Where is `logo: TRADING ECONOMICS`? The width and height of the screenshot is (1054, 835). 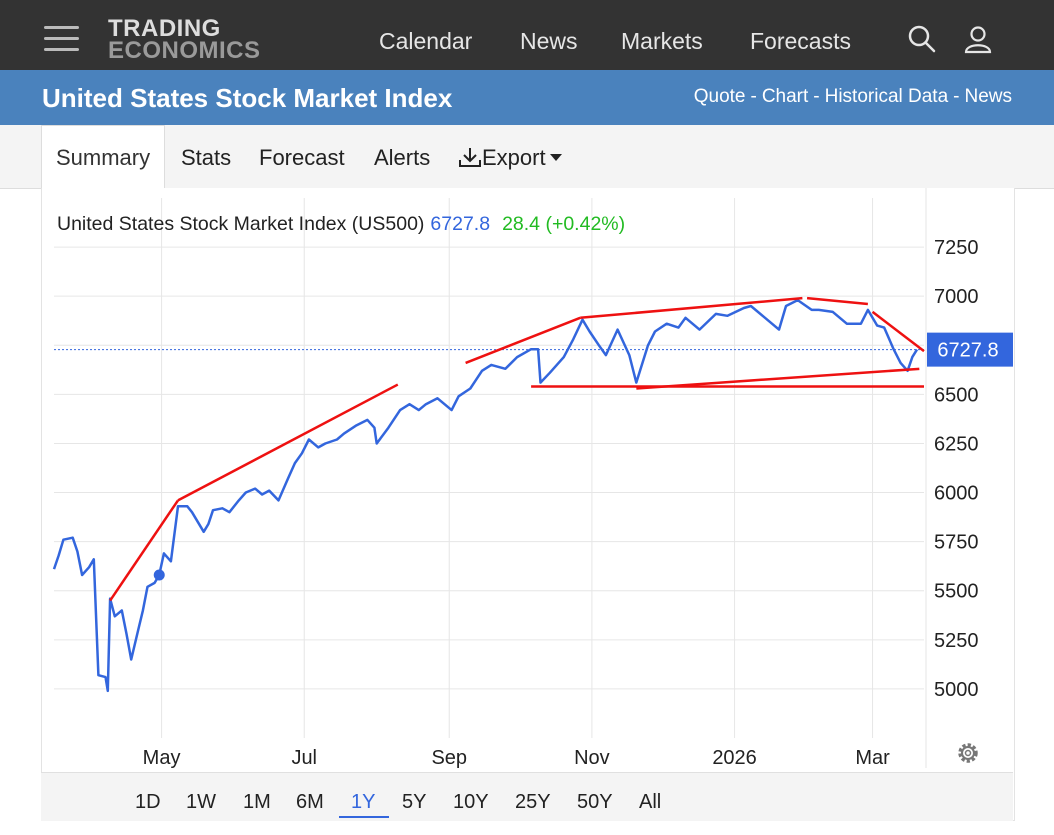
logo: TRADING ECONOMICS is located at coordinates (184, 39).